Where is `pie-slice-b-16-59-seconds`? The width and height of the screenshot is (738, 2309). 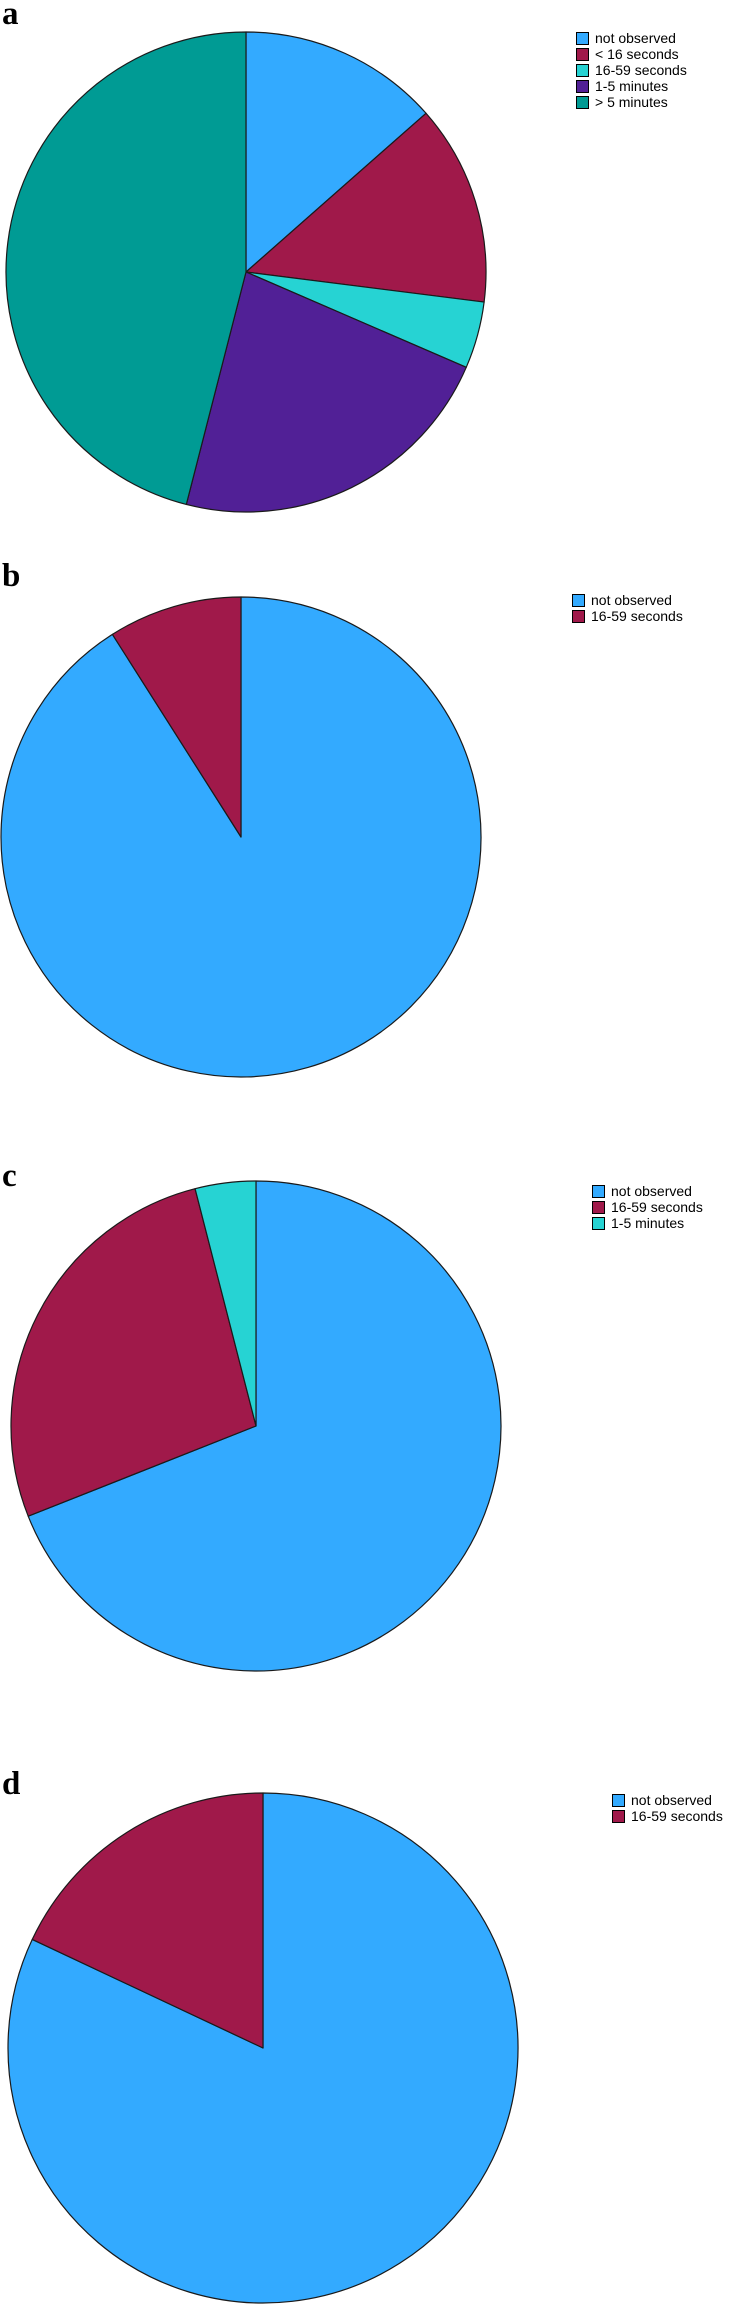
pie-slice-b-16-59-seconds is located at coordinates (176, 717).